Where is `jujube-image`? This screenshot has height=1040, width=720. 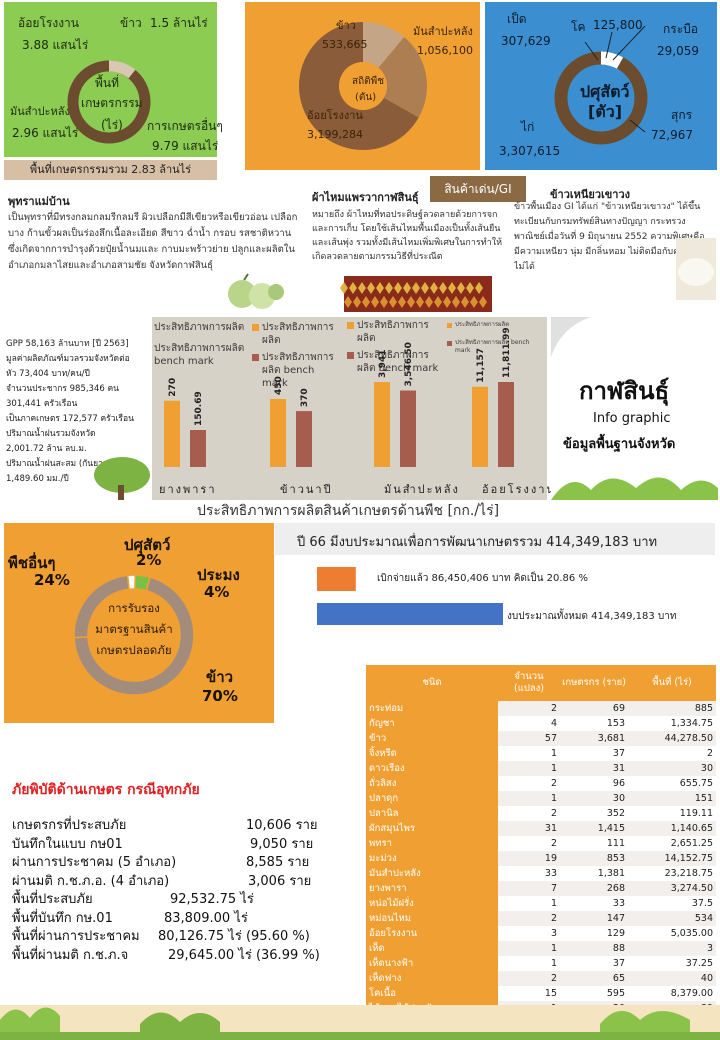
jujube-image is located at coordinates (256, 291).